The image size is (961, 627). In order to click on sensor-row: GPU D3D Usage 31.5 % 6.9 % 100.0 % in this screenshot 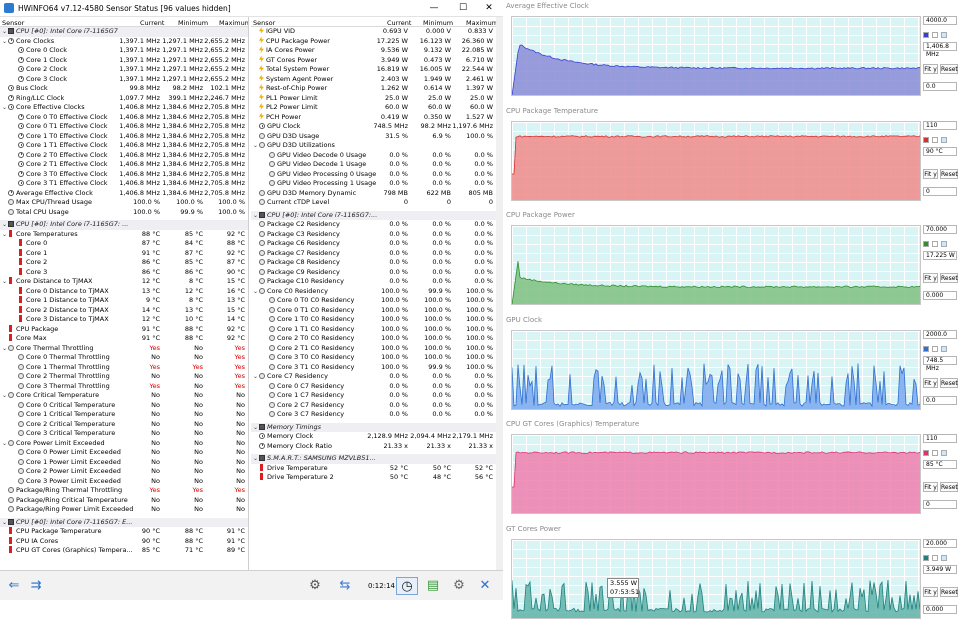, I will do `click(373, 137)`.